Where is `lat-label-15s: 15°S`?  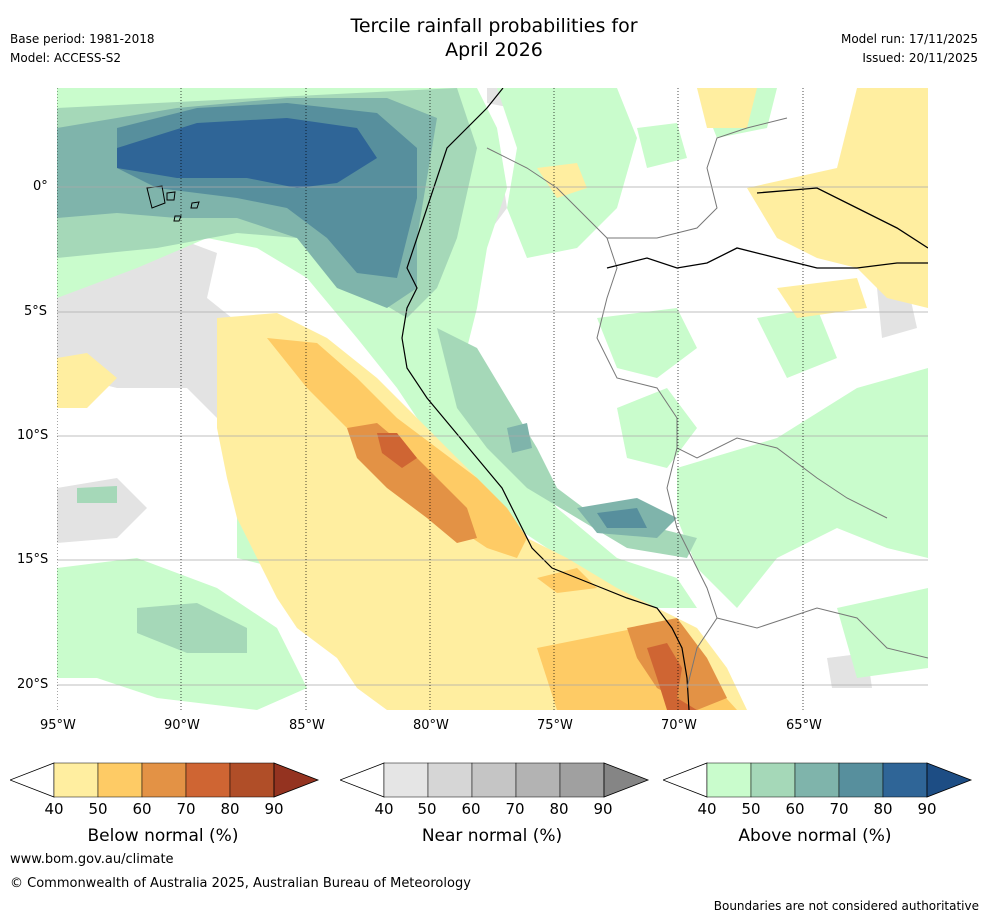
lat-label-15s: 15°S is located at coordinates (33, 559).